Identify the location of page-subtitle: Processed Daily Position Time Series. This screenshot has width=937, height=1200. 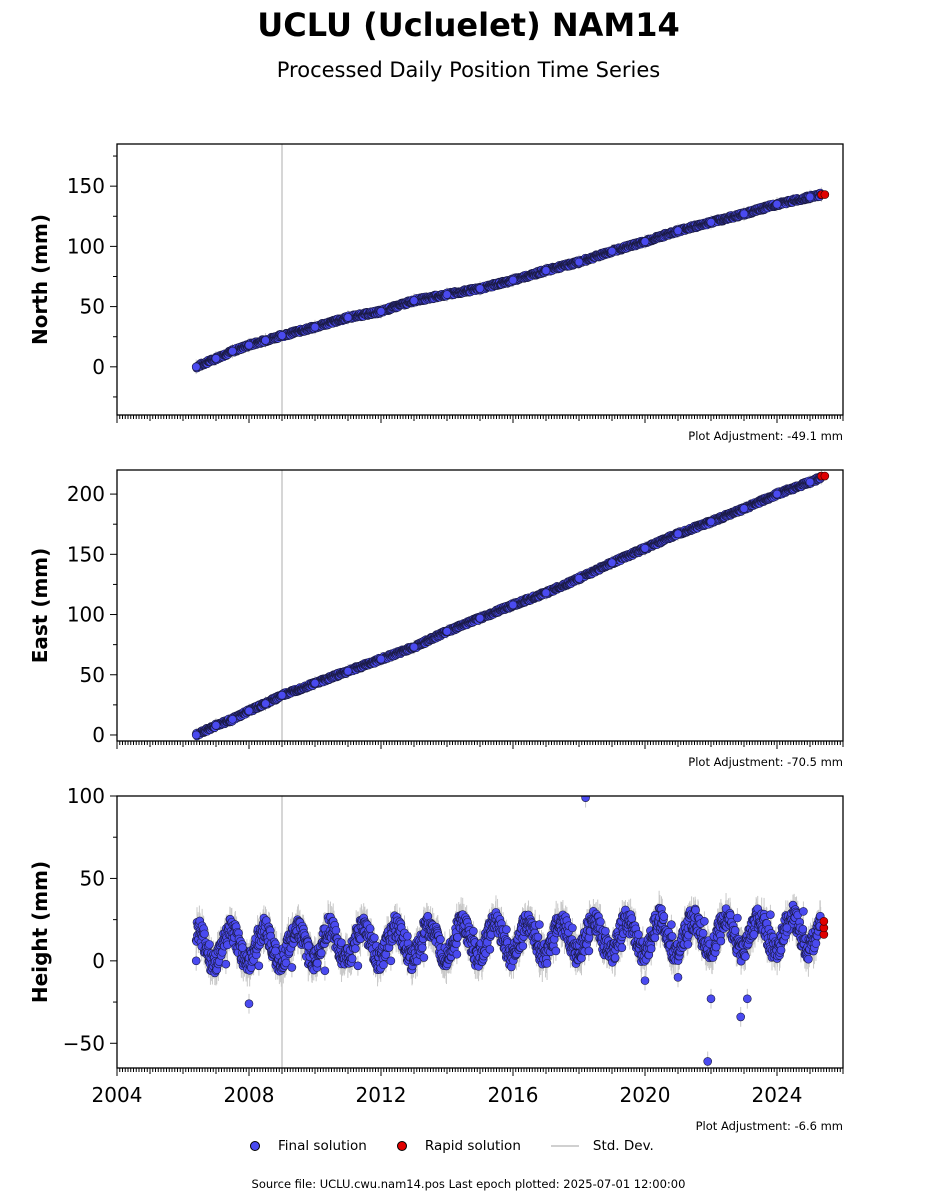
(468, 70).